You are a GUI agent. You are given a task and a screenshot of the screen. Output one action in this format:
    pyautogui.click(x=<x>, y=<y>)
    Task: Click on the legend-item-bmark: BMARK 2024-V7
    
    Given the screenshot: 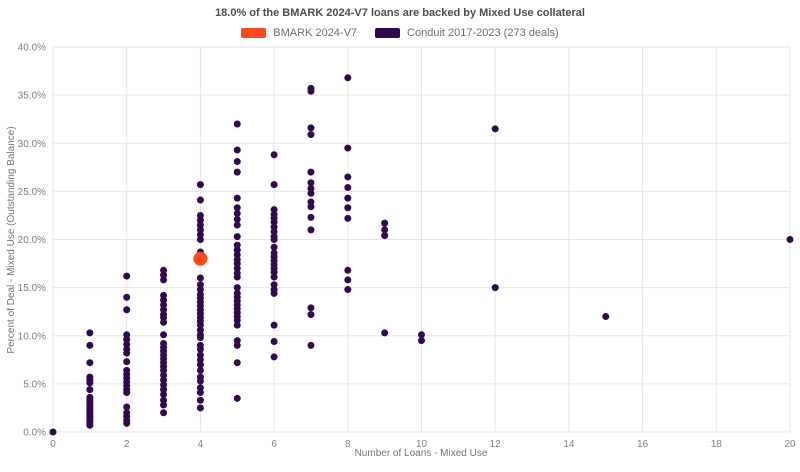 What is the action you would take?
    pyautogui.click(x=299, y=33)
    